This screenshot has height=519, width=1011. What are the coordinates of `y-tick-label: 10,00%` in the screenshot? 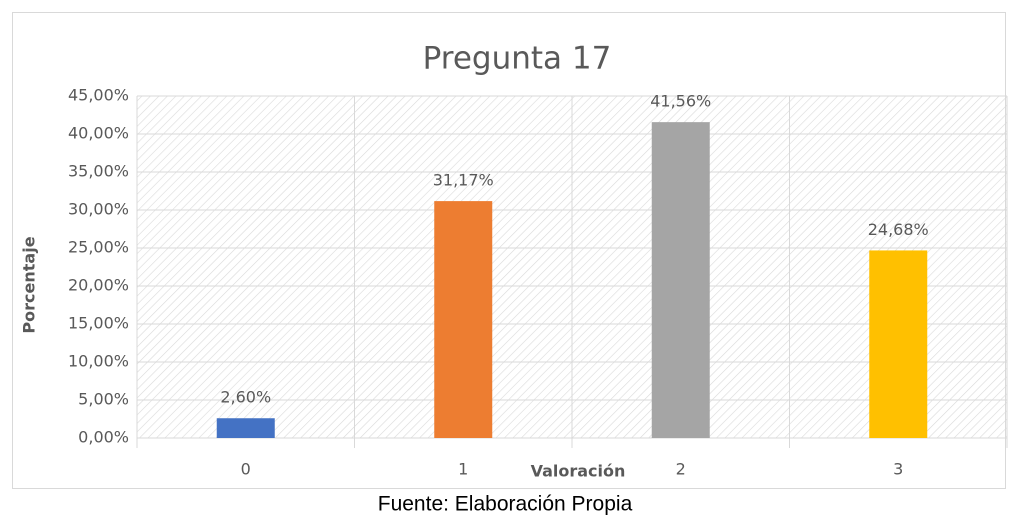 It's located at (98, 361).